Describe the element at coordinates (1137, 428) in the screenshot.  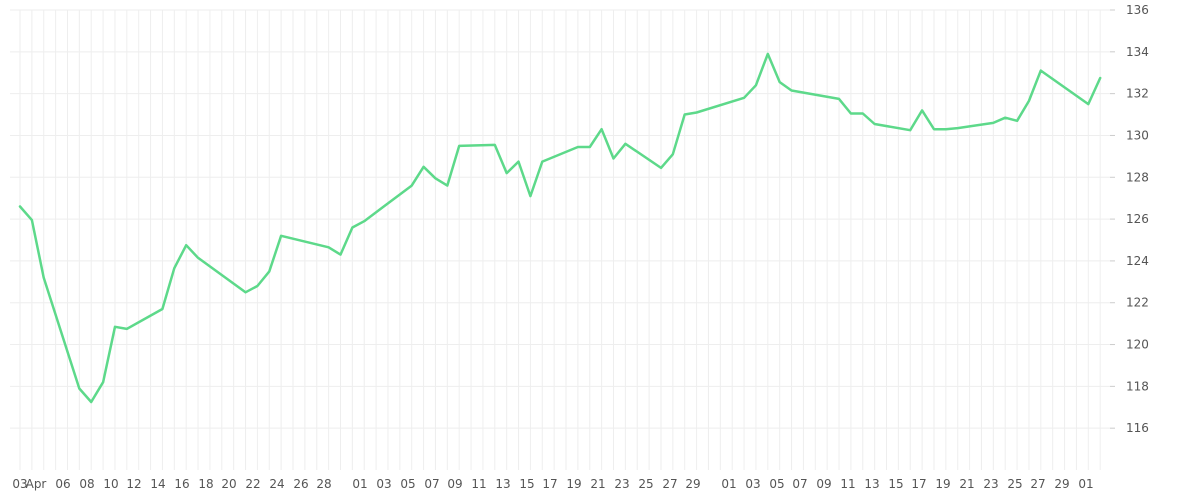
I see `y-tick-label: 116` at that location.